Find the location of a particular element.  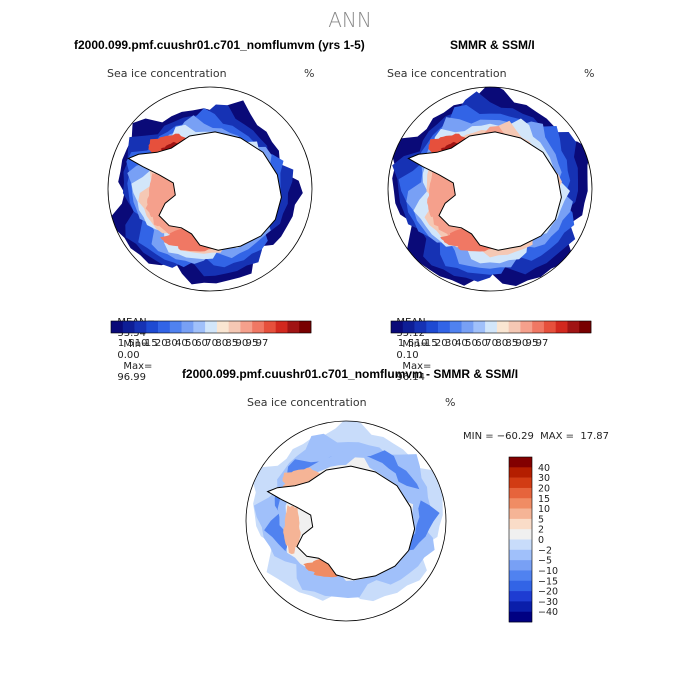

diff-colorbar-tick: 10 is located at coordinates (544, 509).